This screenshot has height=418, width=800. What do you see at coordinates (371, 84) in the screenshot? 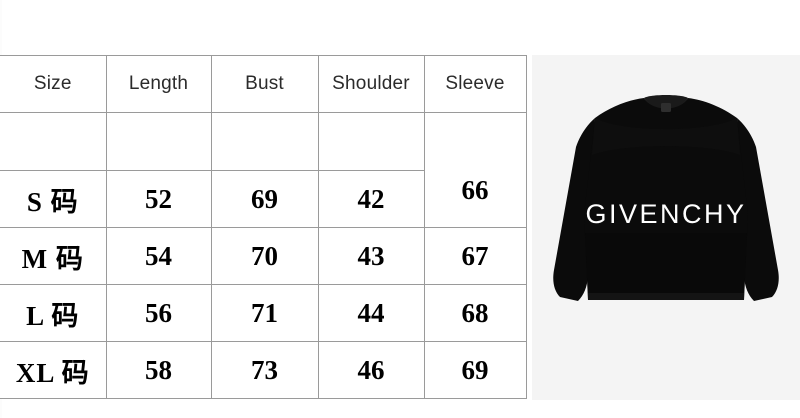
I see `column-header-shoulder: Shoulder` at bounding box center [371, 84].